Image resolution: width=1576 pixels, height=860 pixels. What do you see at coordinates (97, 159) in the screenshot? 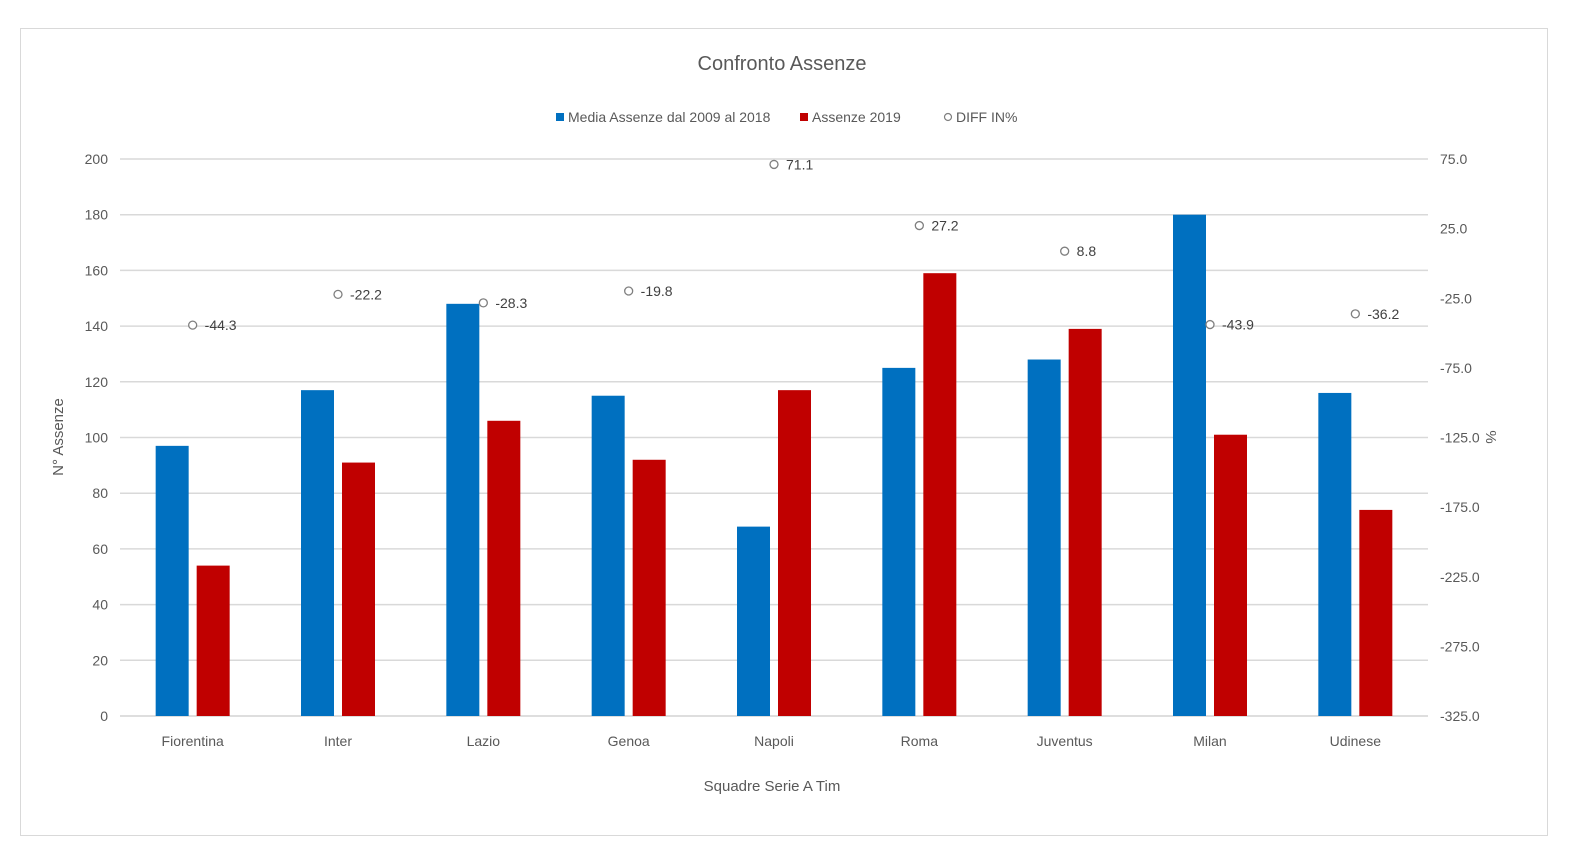
I see `y-tick-label: 200` at bounding box center [97, 159].